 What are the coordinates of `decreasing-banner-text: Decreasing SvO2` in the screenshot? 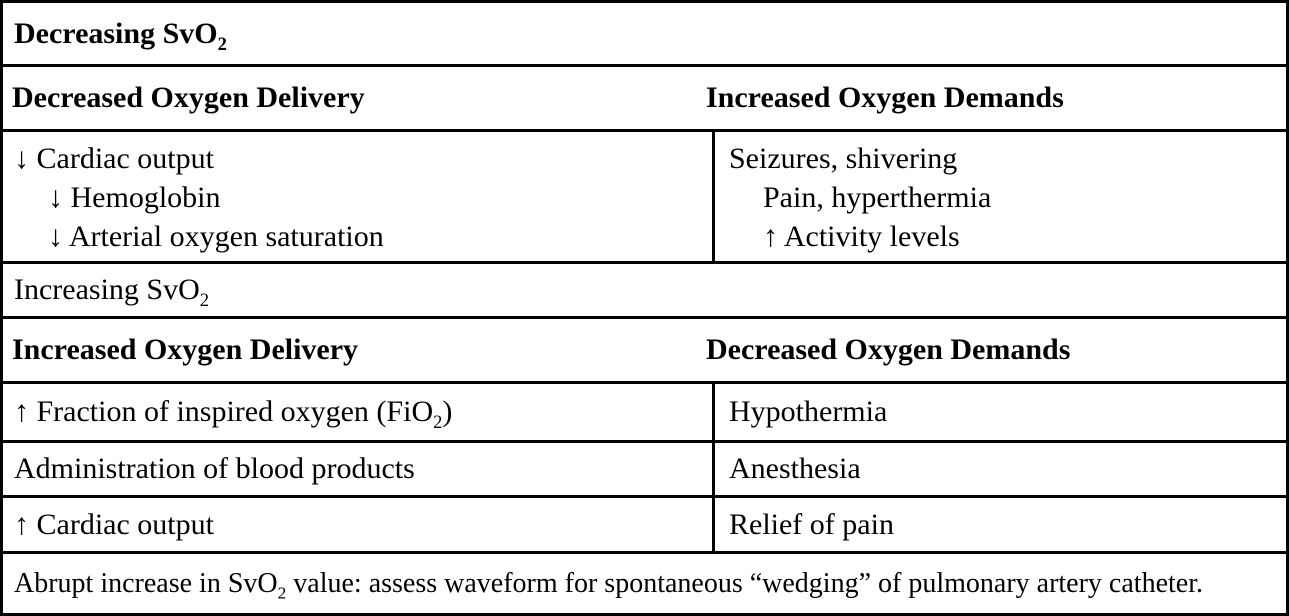 It's located at (120, 35).